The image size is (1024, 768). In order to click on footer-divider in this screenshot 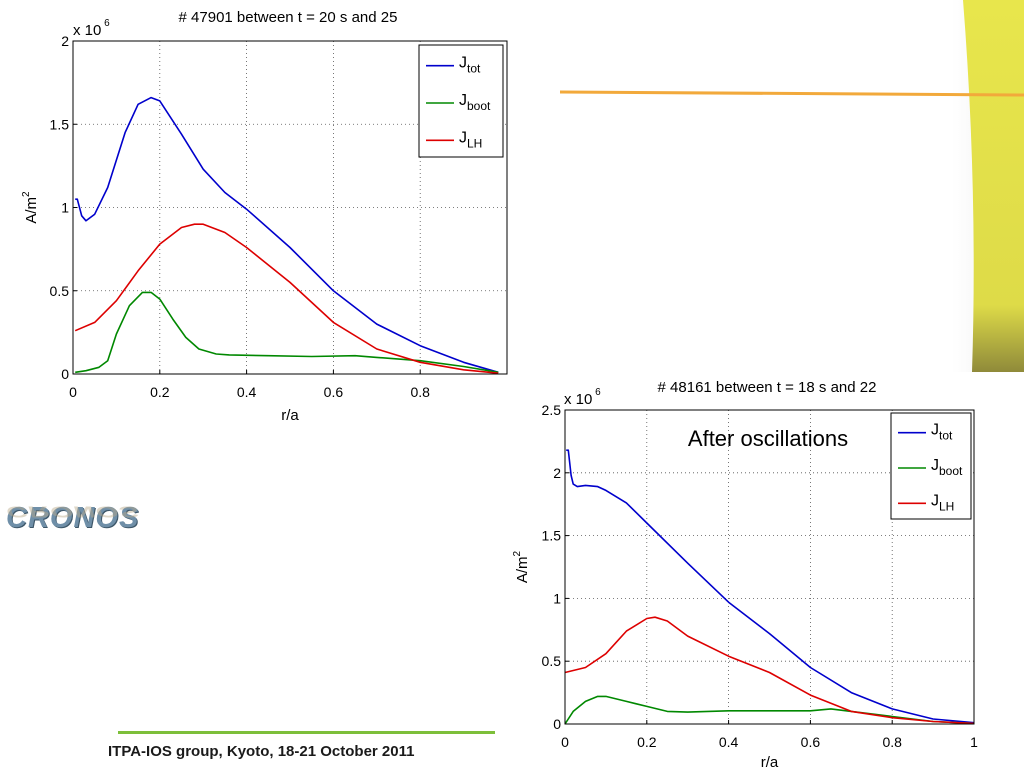, I will do `click(306, 732)`.